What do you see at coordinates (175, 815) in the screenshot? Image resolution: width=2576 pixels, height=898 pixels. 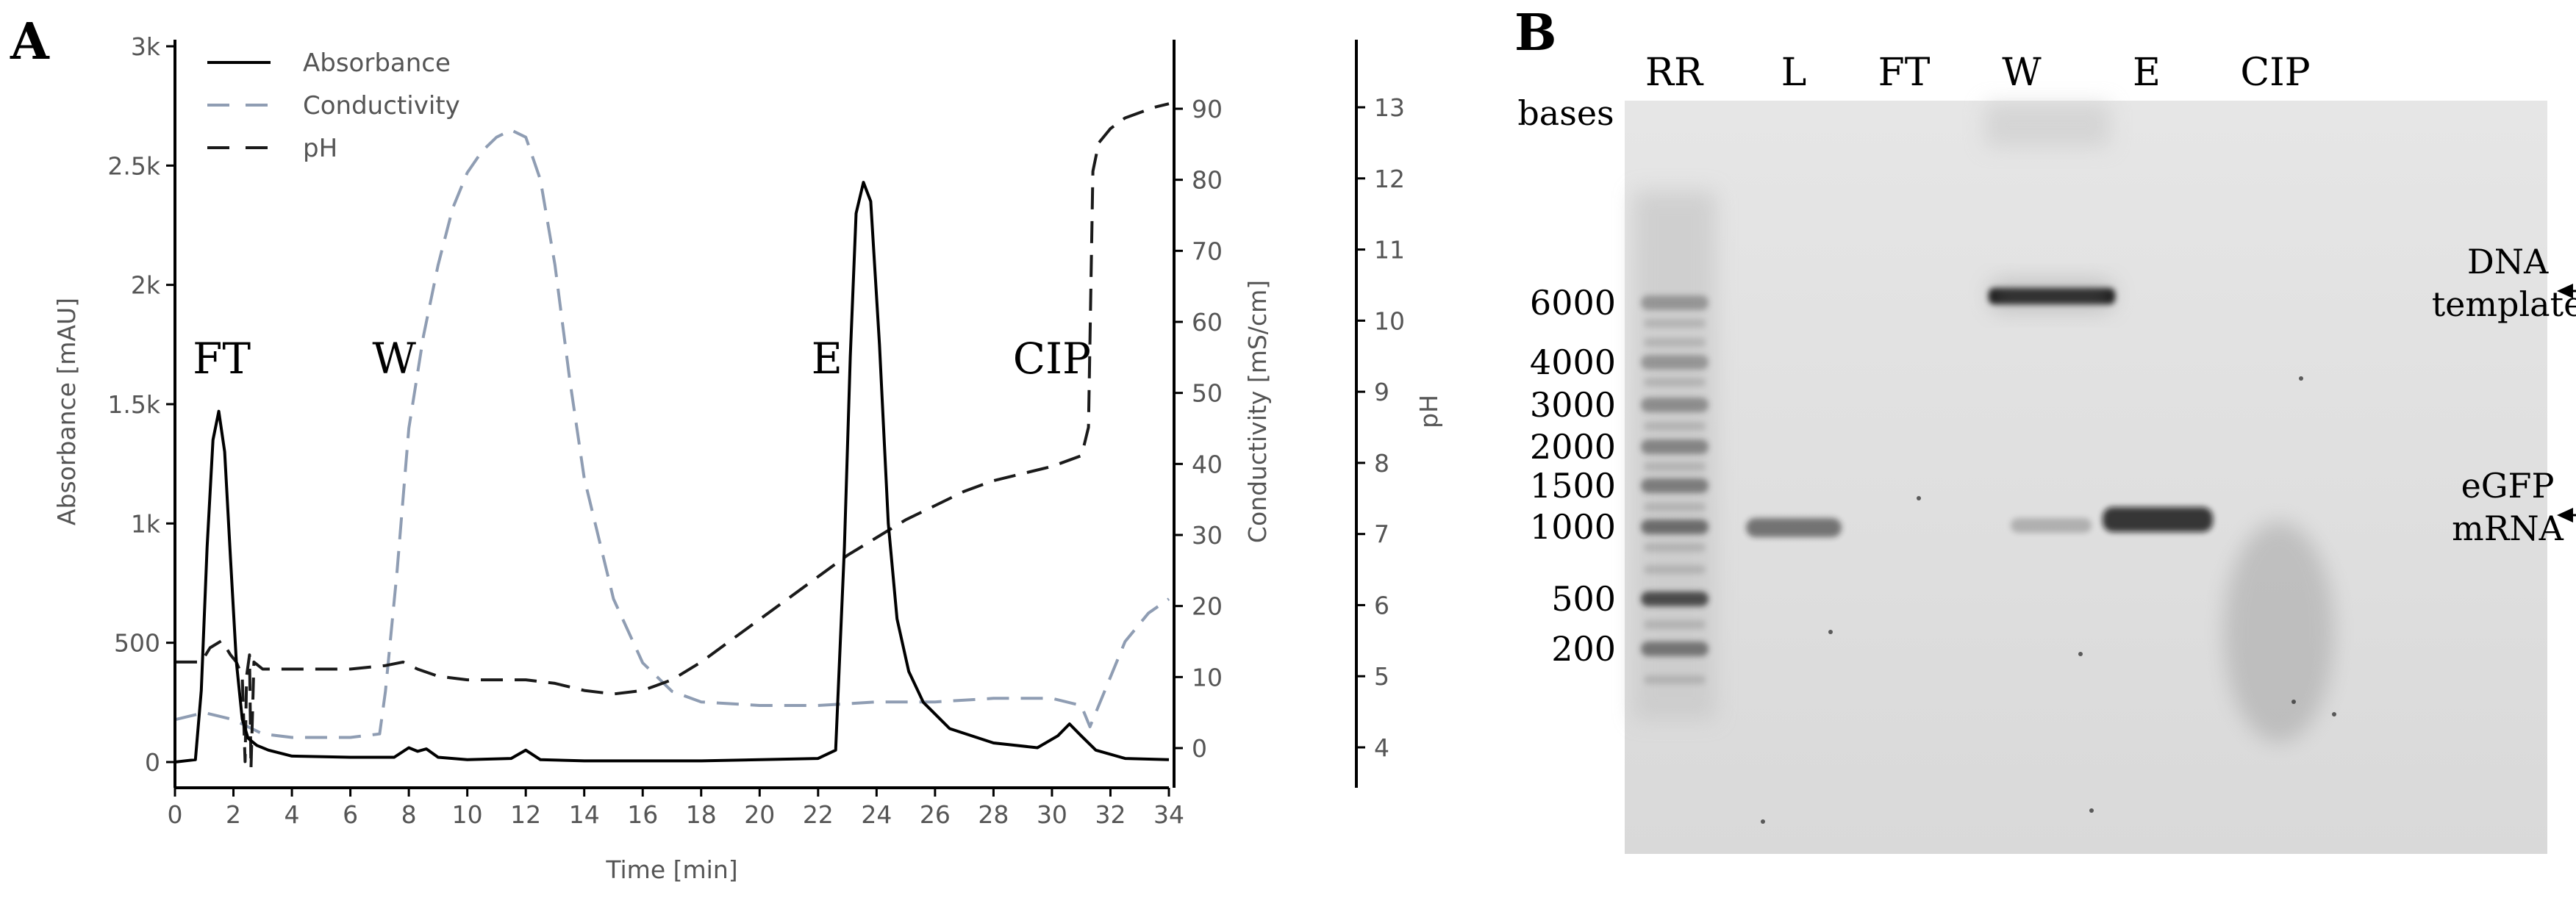 I see `x-tick-label: 0` at bounding box center [175, 815].